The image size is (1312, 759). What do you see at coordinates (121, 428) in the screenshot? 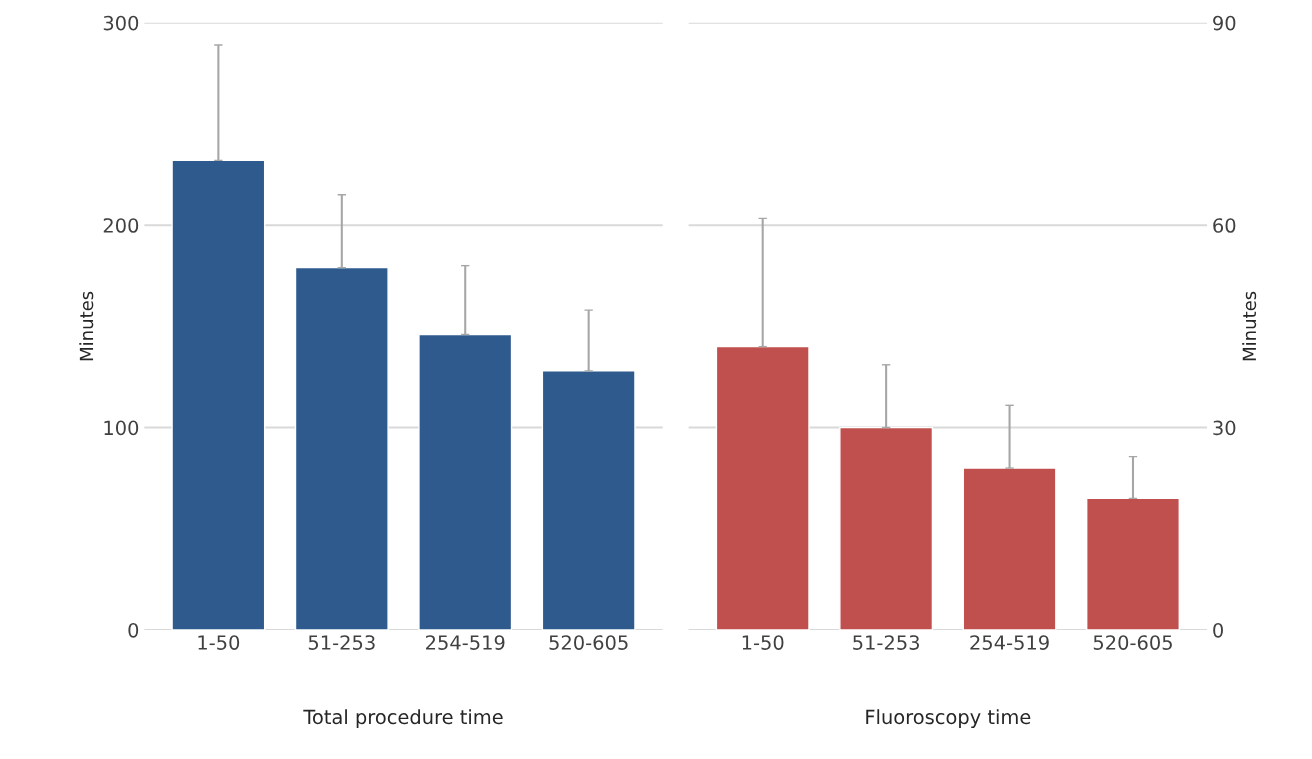
I see `y-tick-label: 100` at bounding box center [121, 428].